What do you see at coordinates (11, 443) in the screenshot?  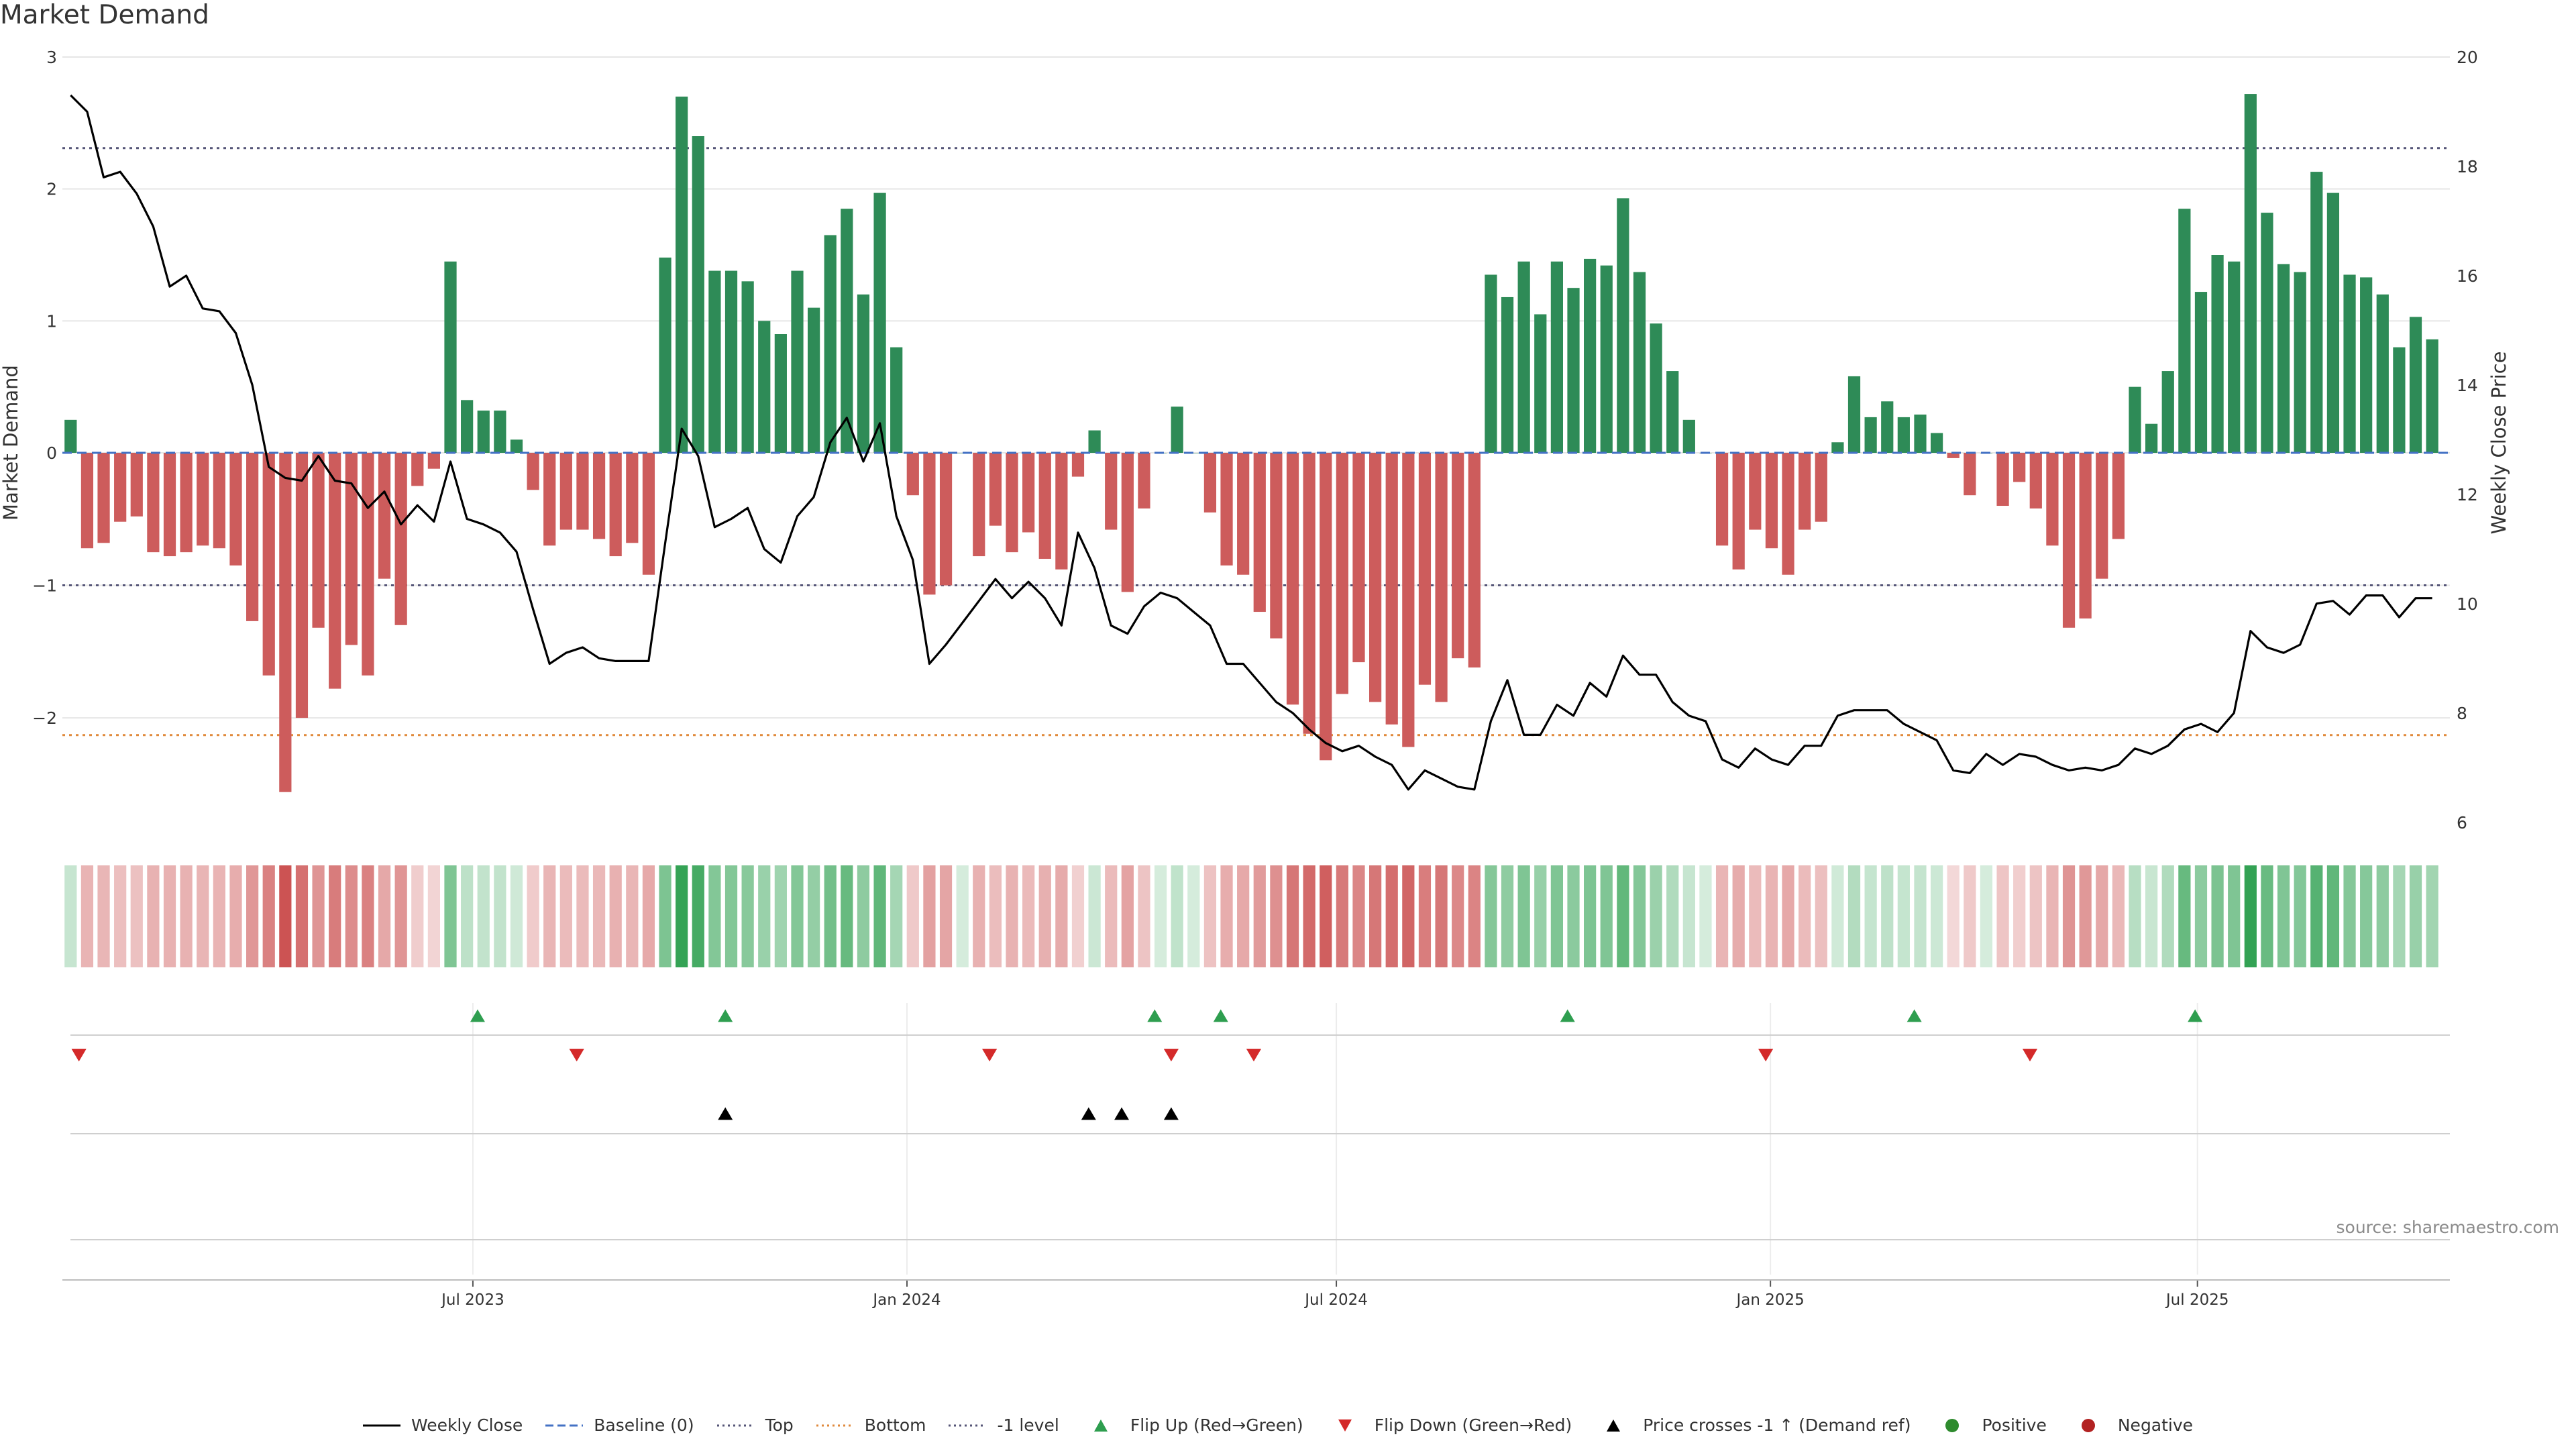 I see `y-axis-label: Market Demand` at bounding box center [11, 443].